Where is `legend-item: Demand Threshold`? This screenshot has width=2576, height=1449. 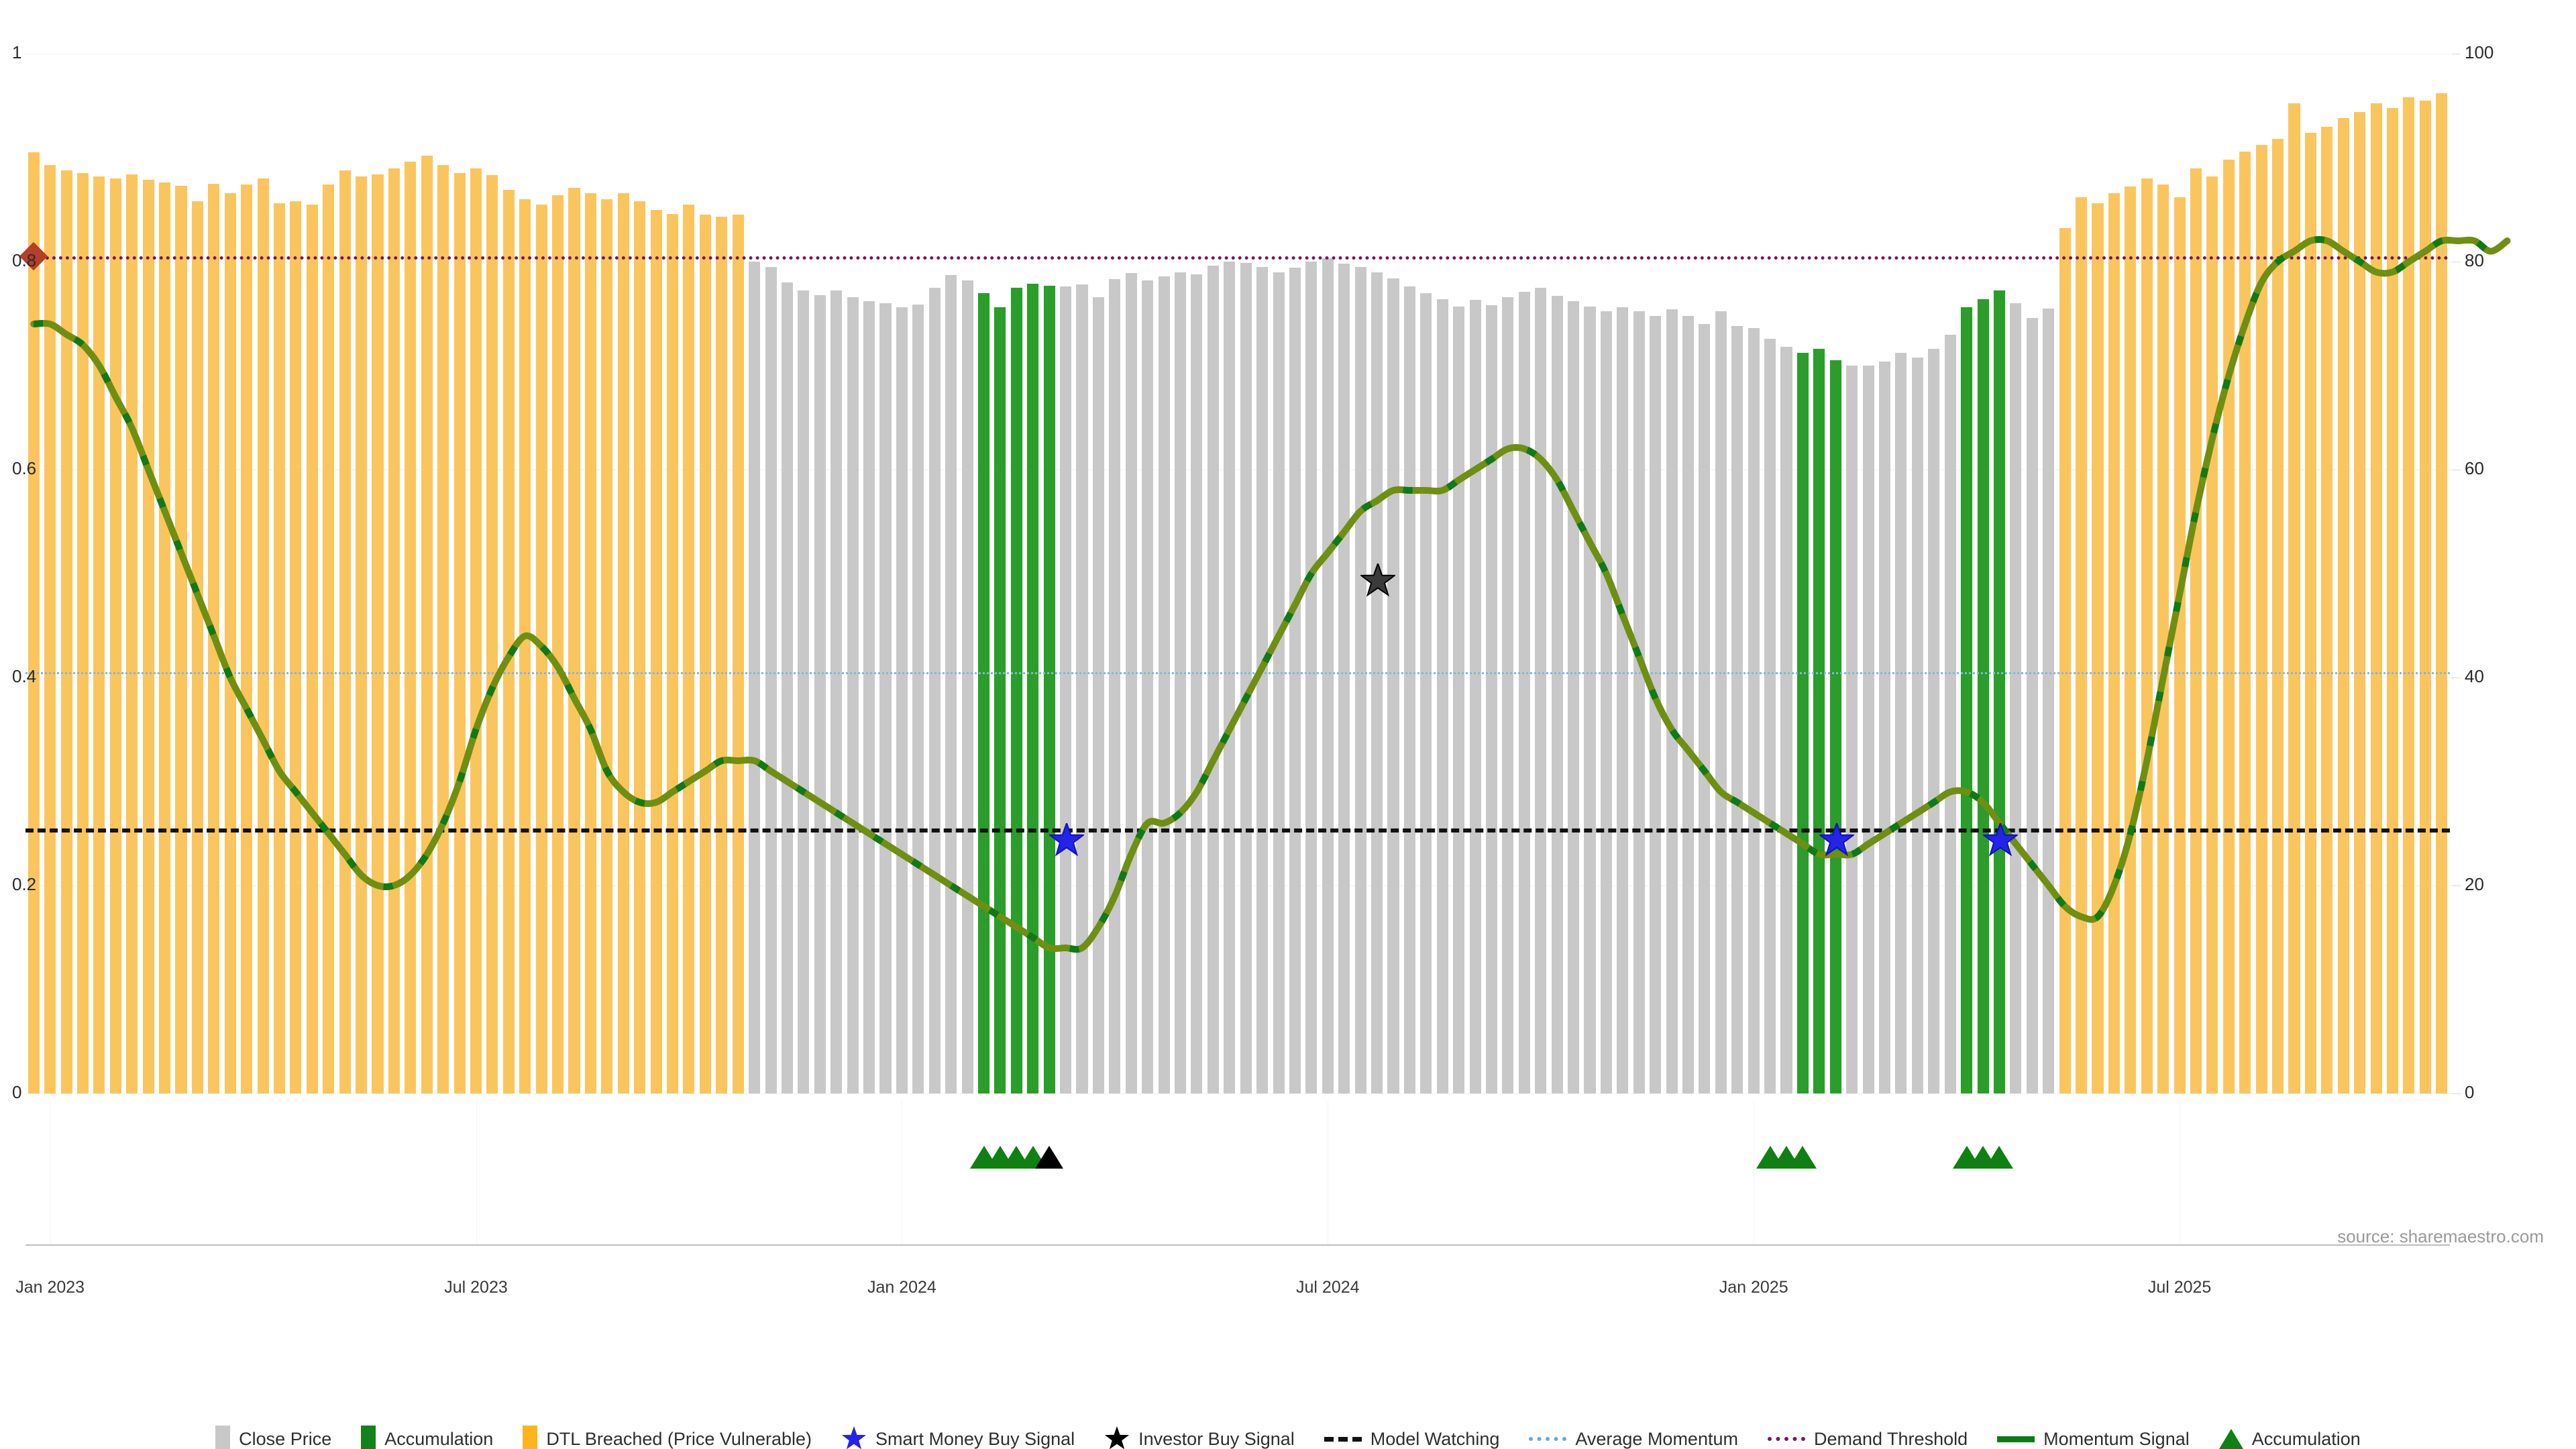
legend-item: Demand Threshold is located at coordinates (1867, 1439).